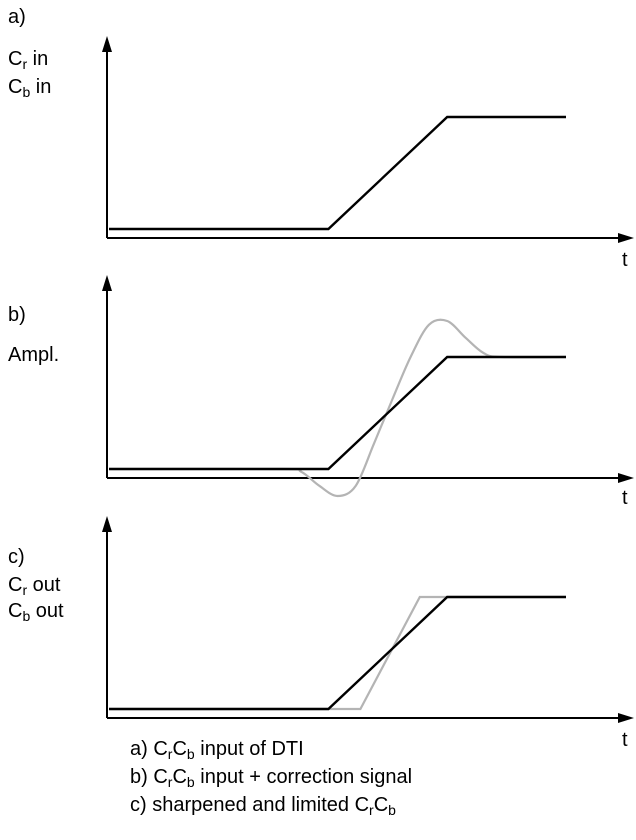 The image size is (636, 840). I want to click on panel-c-ylabel-cb: Cb out, so click(36, 612).